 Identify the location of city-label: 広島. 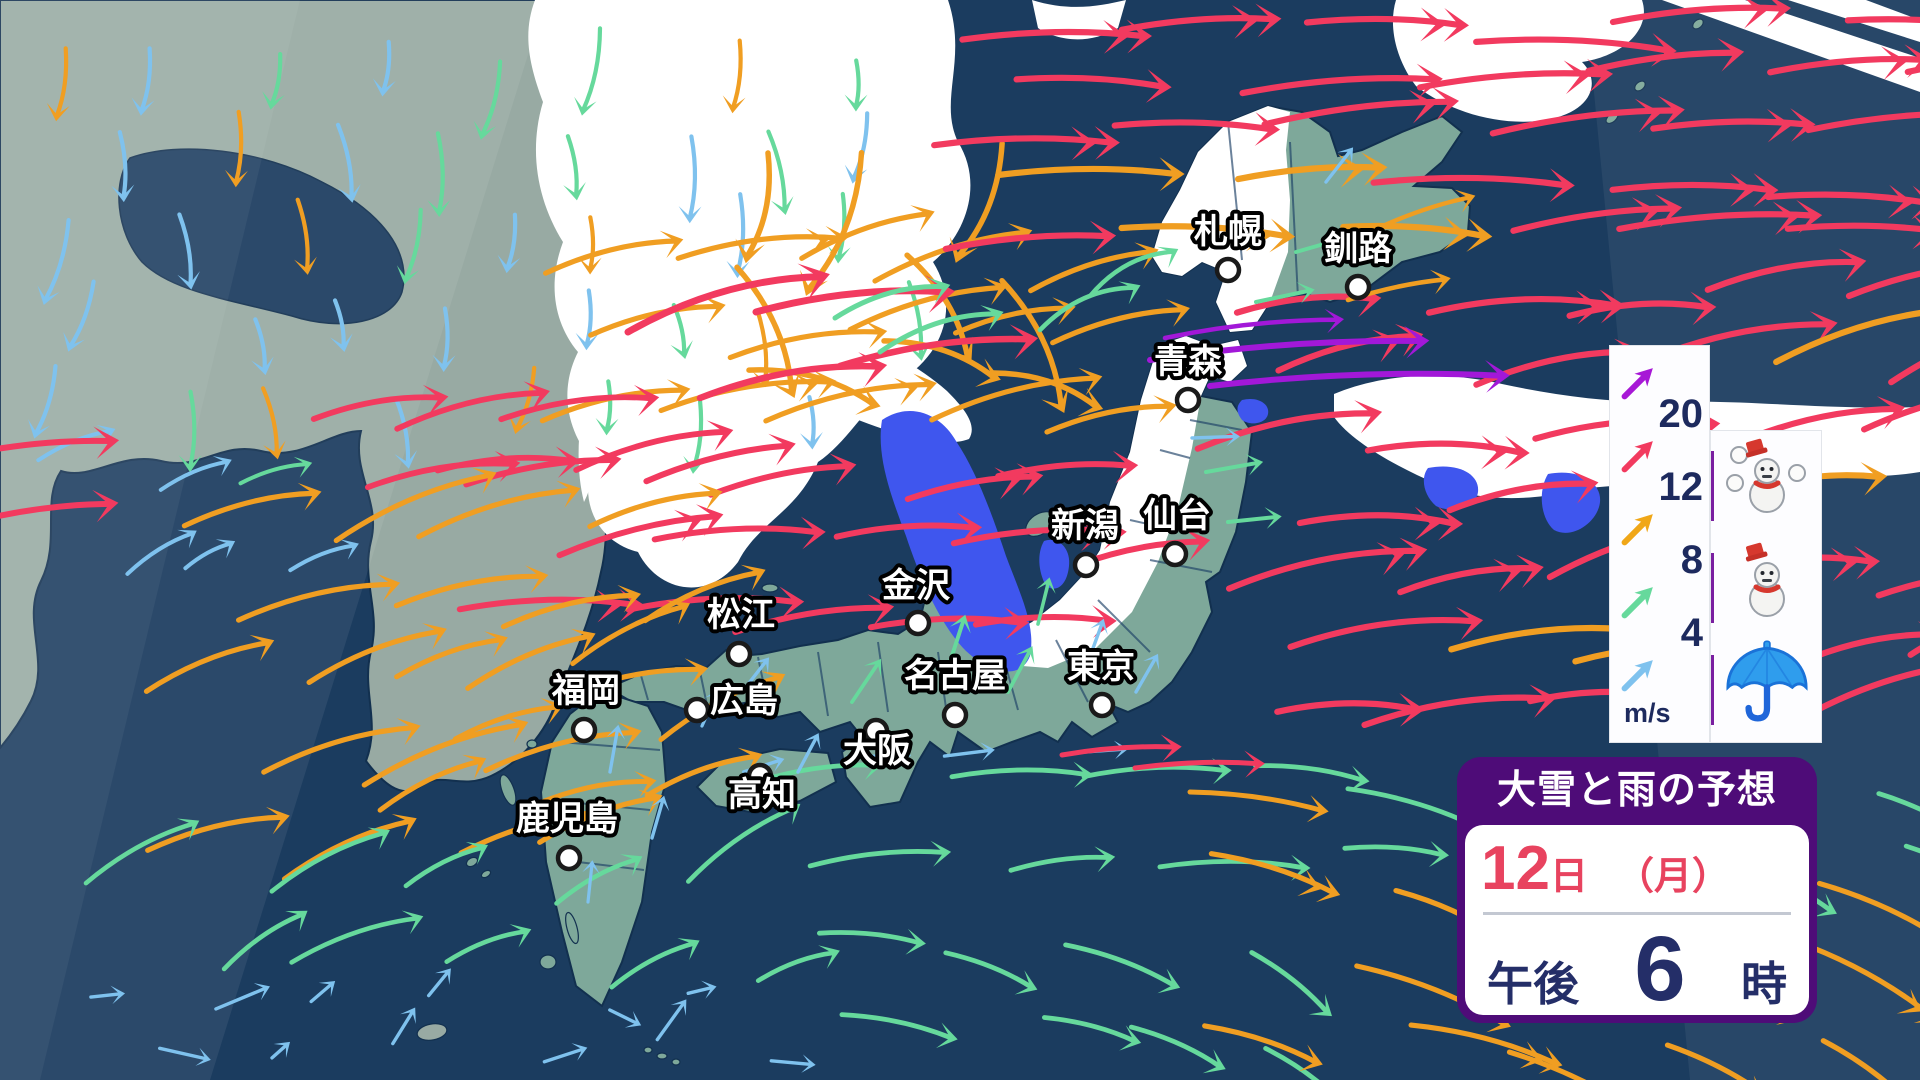
(744, 701).